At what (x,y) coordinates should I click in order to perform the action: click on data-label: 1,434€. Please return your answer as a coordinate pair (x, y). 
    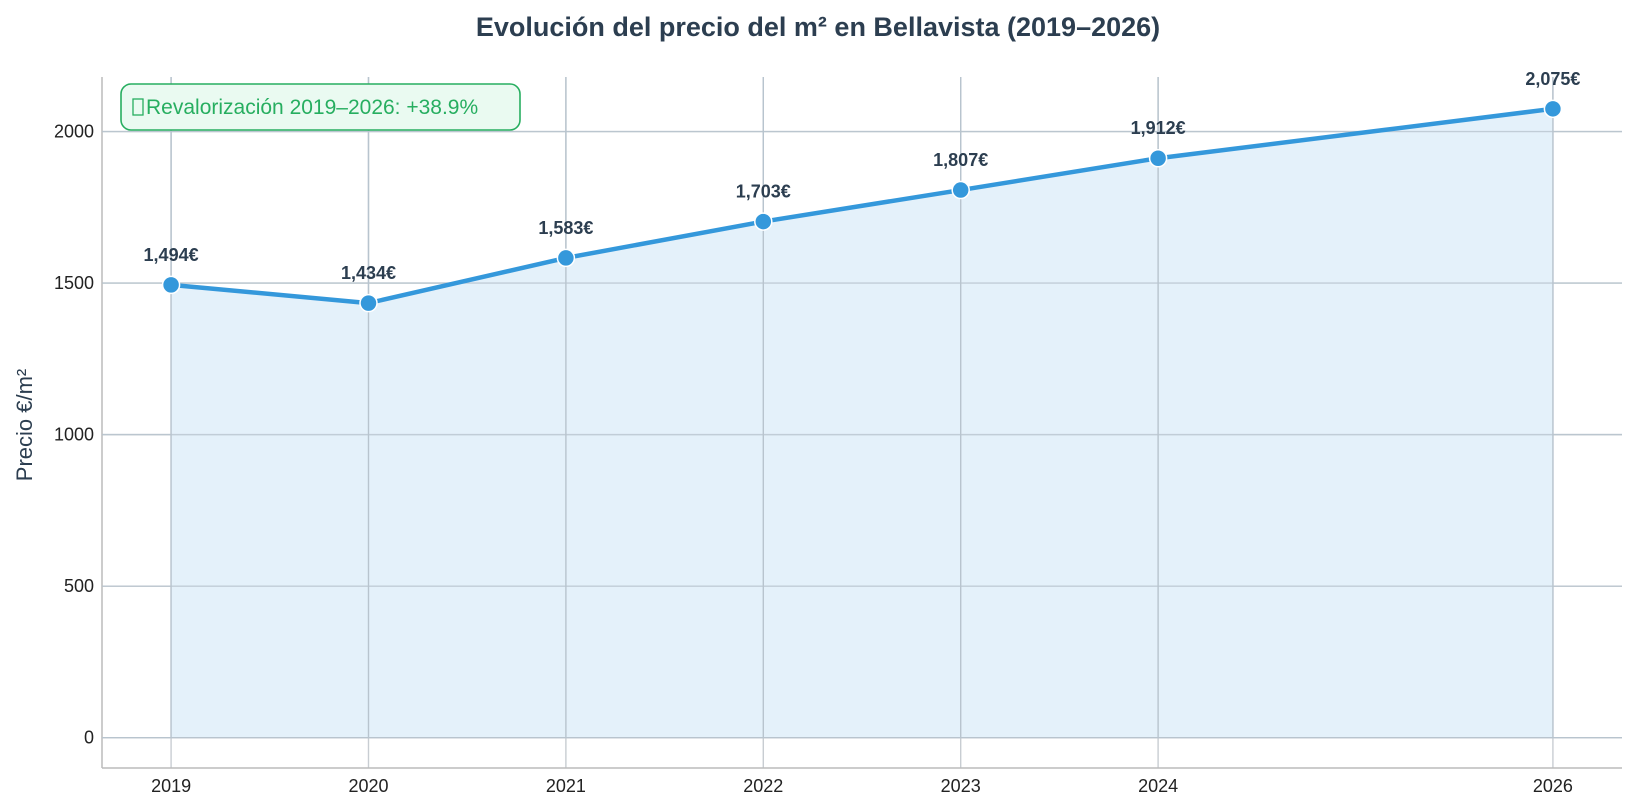
    Looking at the image, I should click on (368, 273).